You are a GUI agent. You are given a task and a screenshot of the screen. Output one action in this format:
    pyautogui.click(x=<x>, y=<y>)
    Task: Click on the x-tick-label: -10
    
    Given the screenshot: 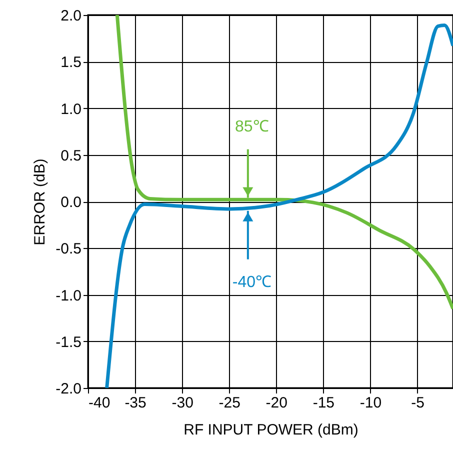 What is the action you would take?
    pyautogui.click(x=371, y=403)
    